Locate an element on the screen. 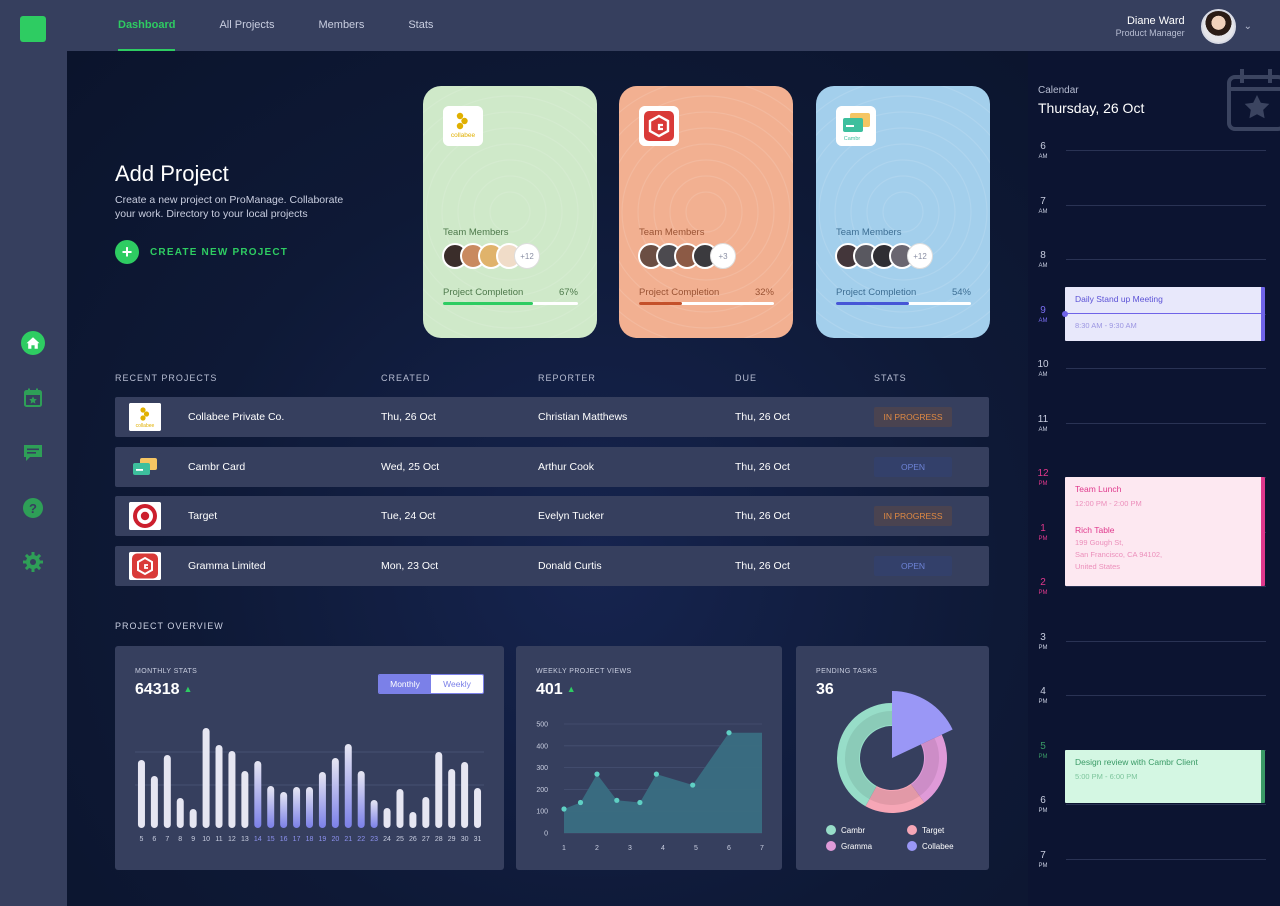  calendar-icon is located at coordinates (33, 398).